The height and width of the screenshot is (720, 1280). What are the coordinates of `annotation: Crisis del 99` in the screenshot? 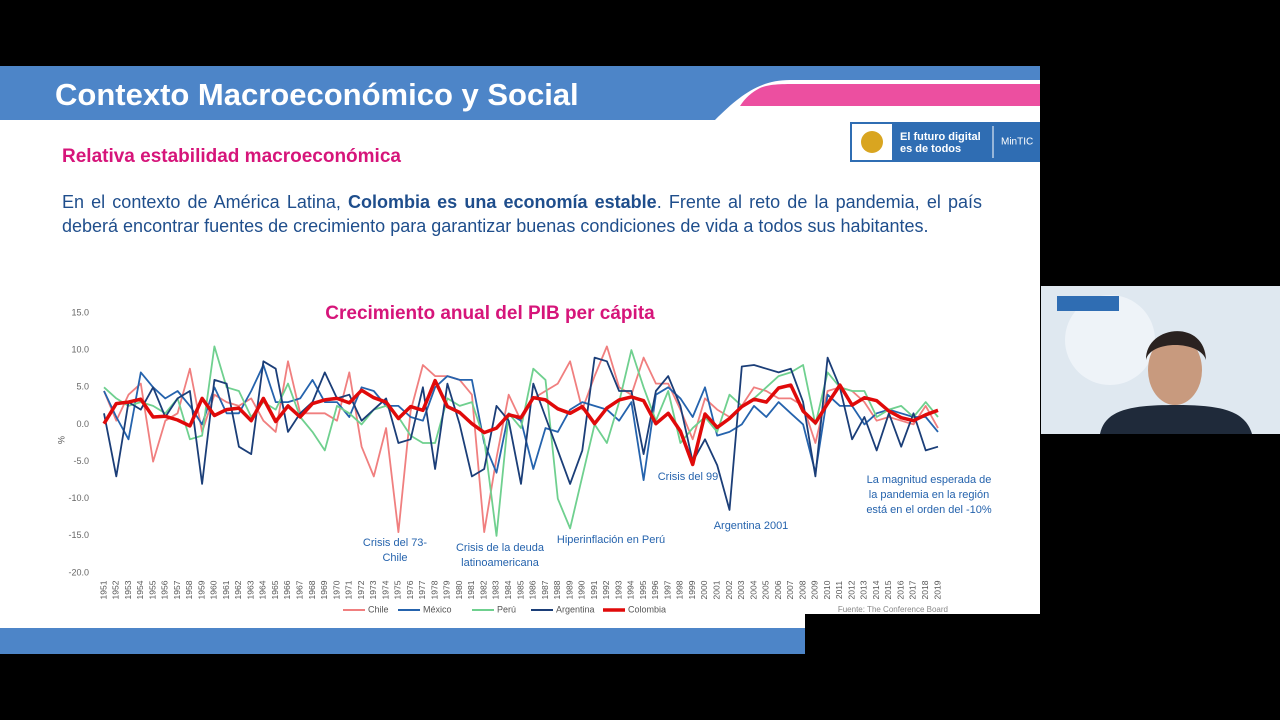 It's located at (688, 477).